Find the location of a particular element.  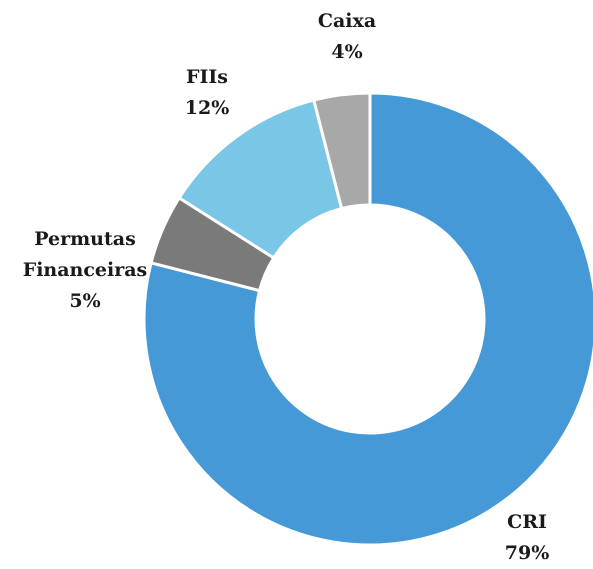

value-label: 79% is located at coordinates (527, 553).